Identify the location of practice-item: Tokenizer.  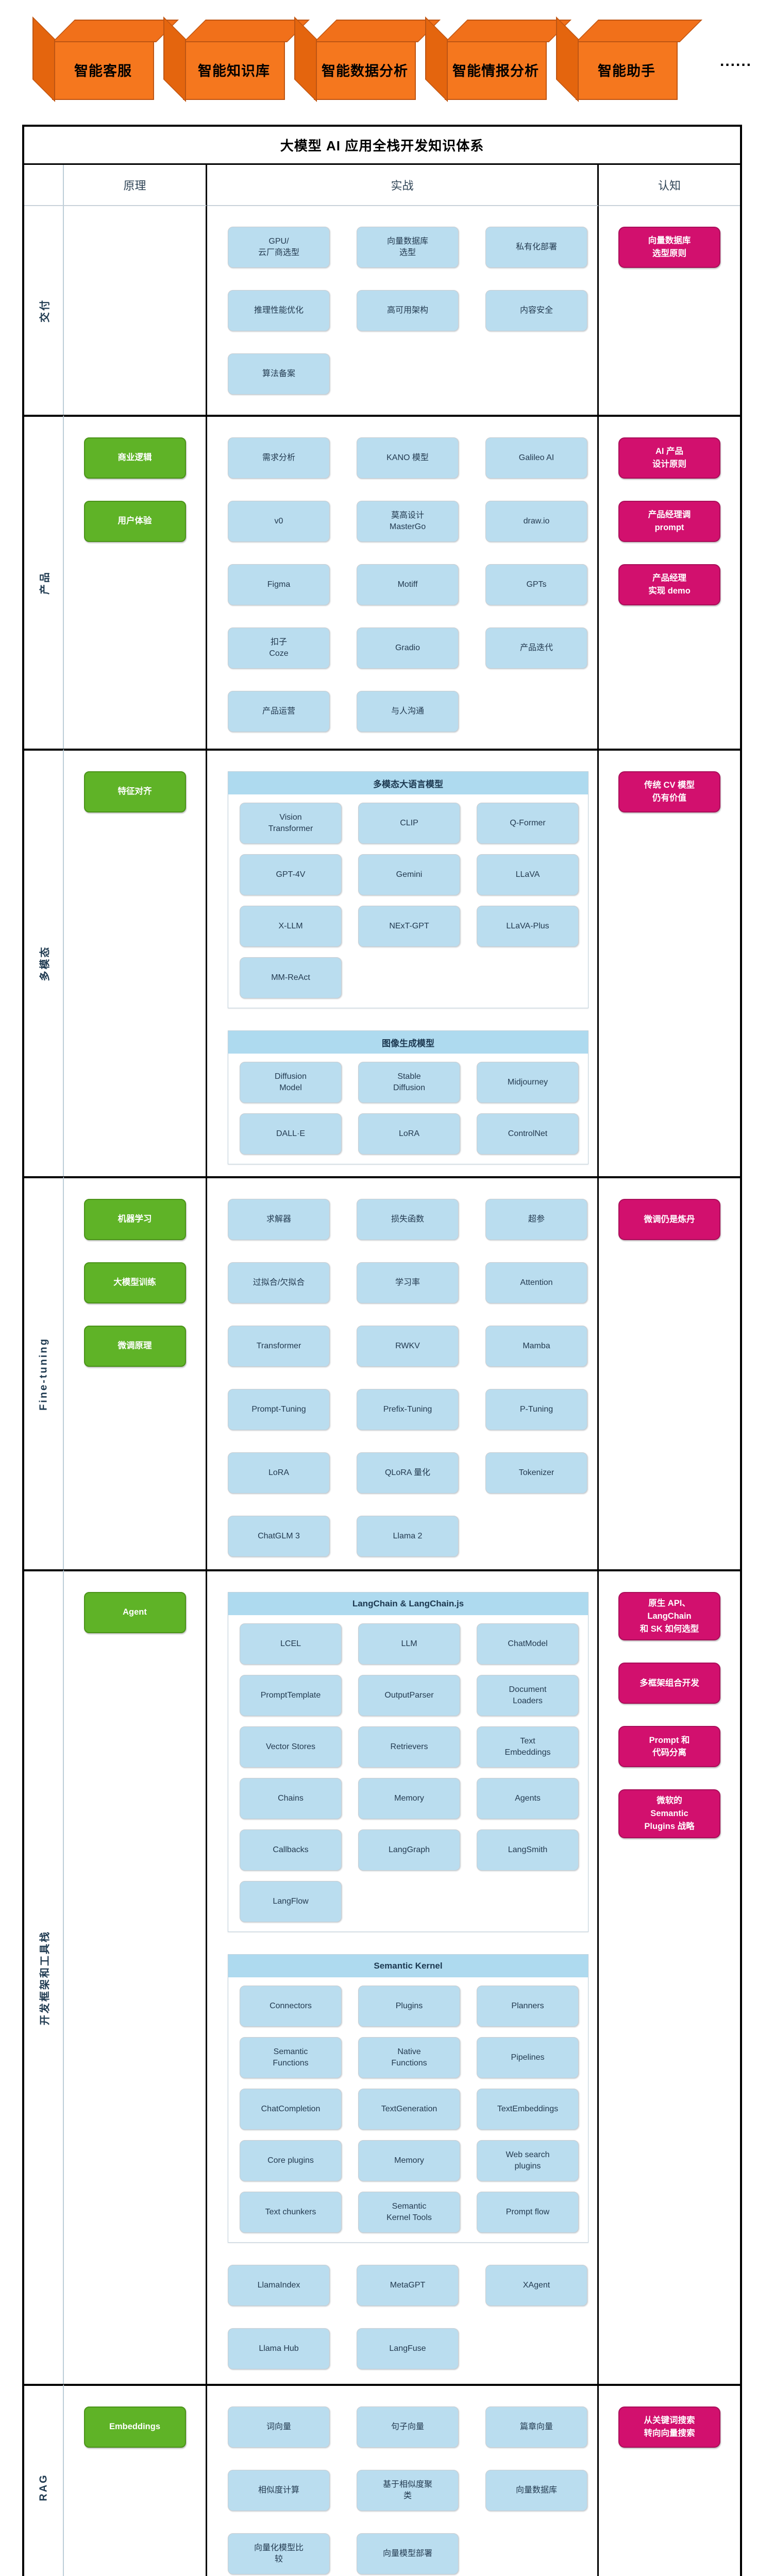
(536, 1473).